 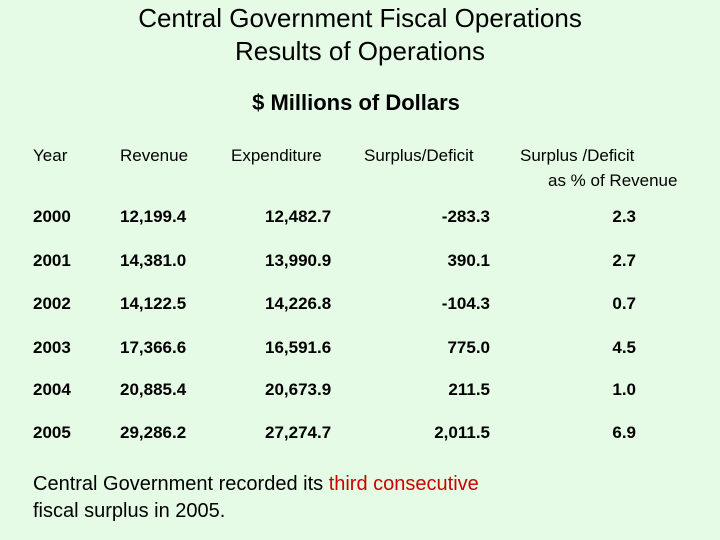 What do you see at coordinates (469, 389) in the screenshot?
I see `cell-surplus: 211.5` at bounding box center [469, 389].